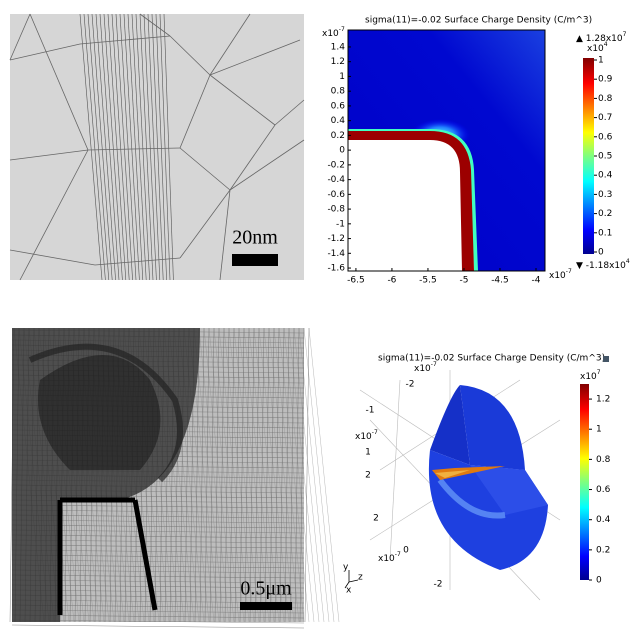 Image resolution: width=640 pixels, height=640 pixels. I want to click on colorbar-tick-label: 0.2, so click(605, 214).